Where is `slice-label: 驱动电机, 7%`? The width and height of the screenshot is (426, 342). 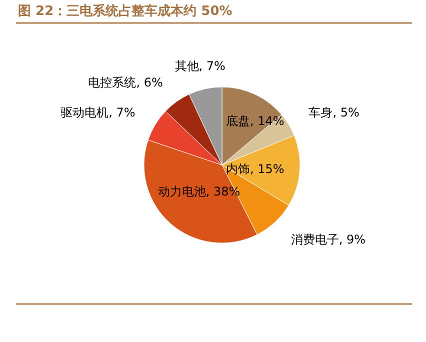
slice-label: 驱动电机, 7% is located at coordinates (98, 112).